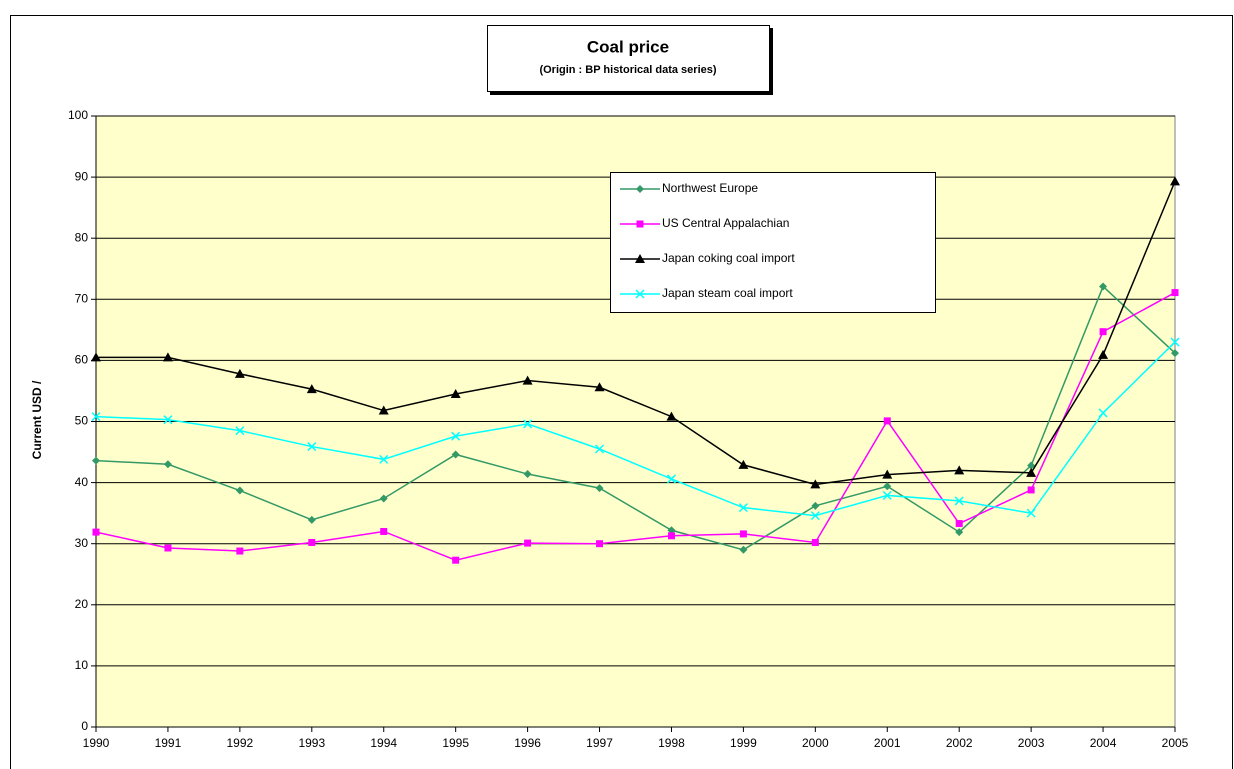  Describe the element at coordinates (82, 298) in the screenshot. I see `y-tick-label: 70` at that location.